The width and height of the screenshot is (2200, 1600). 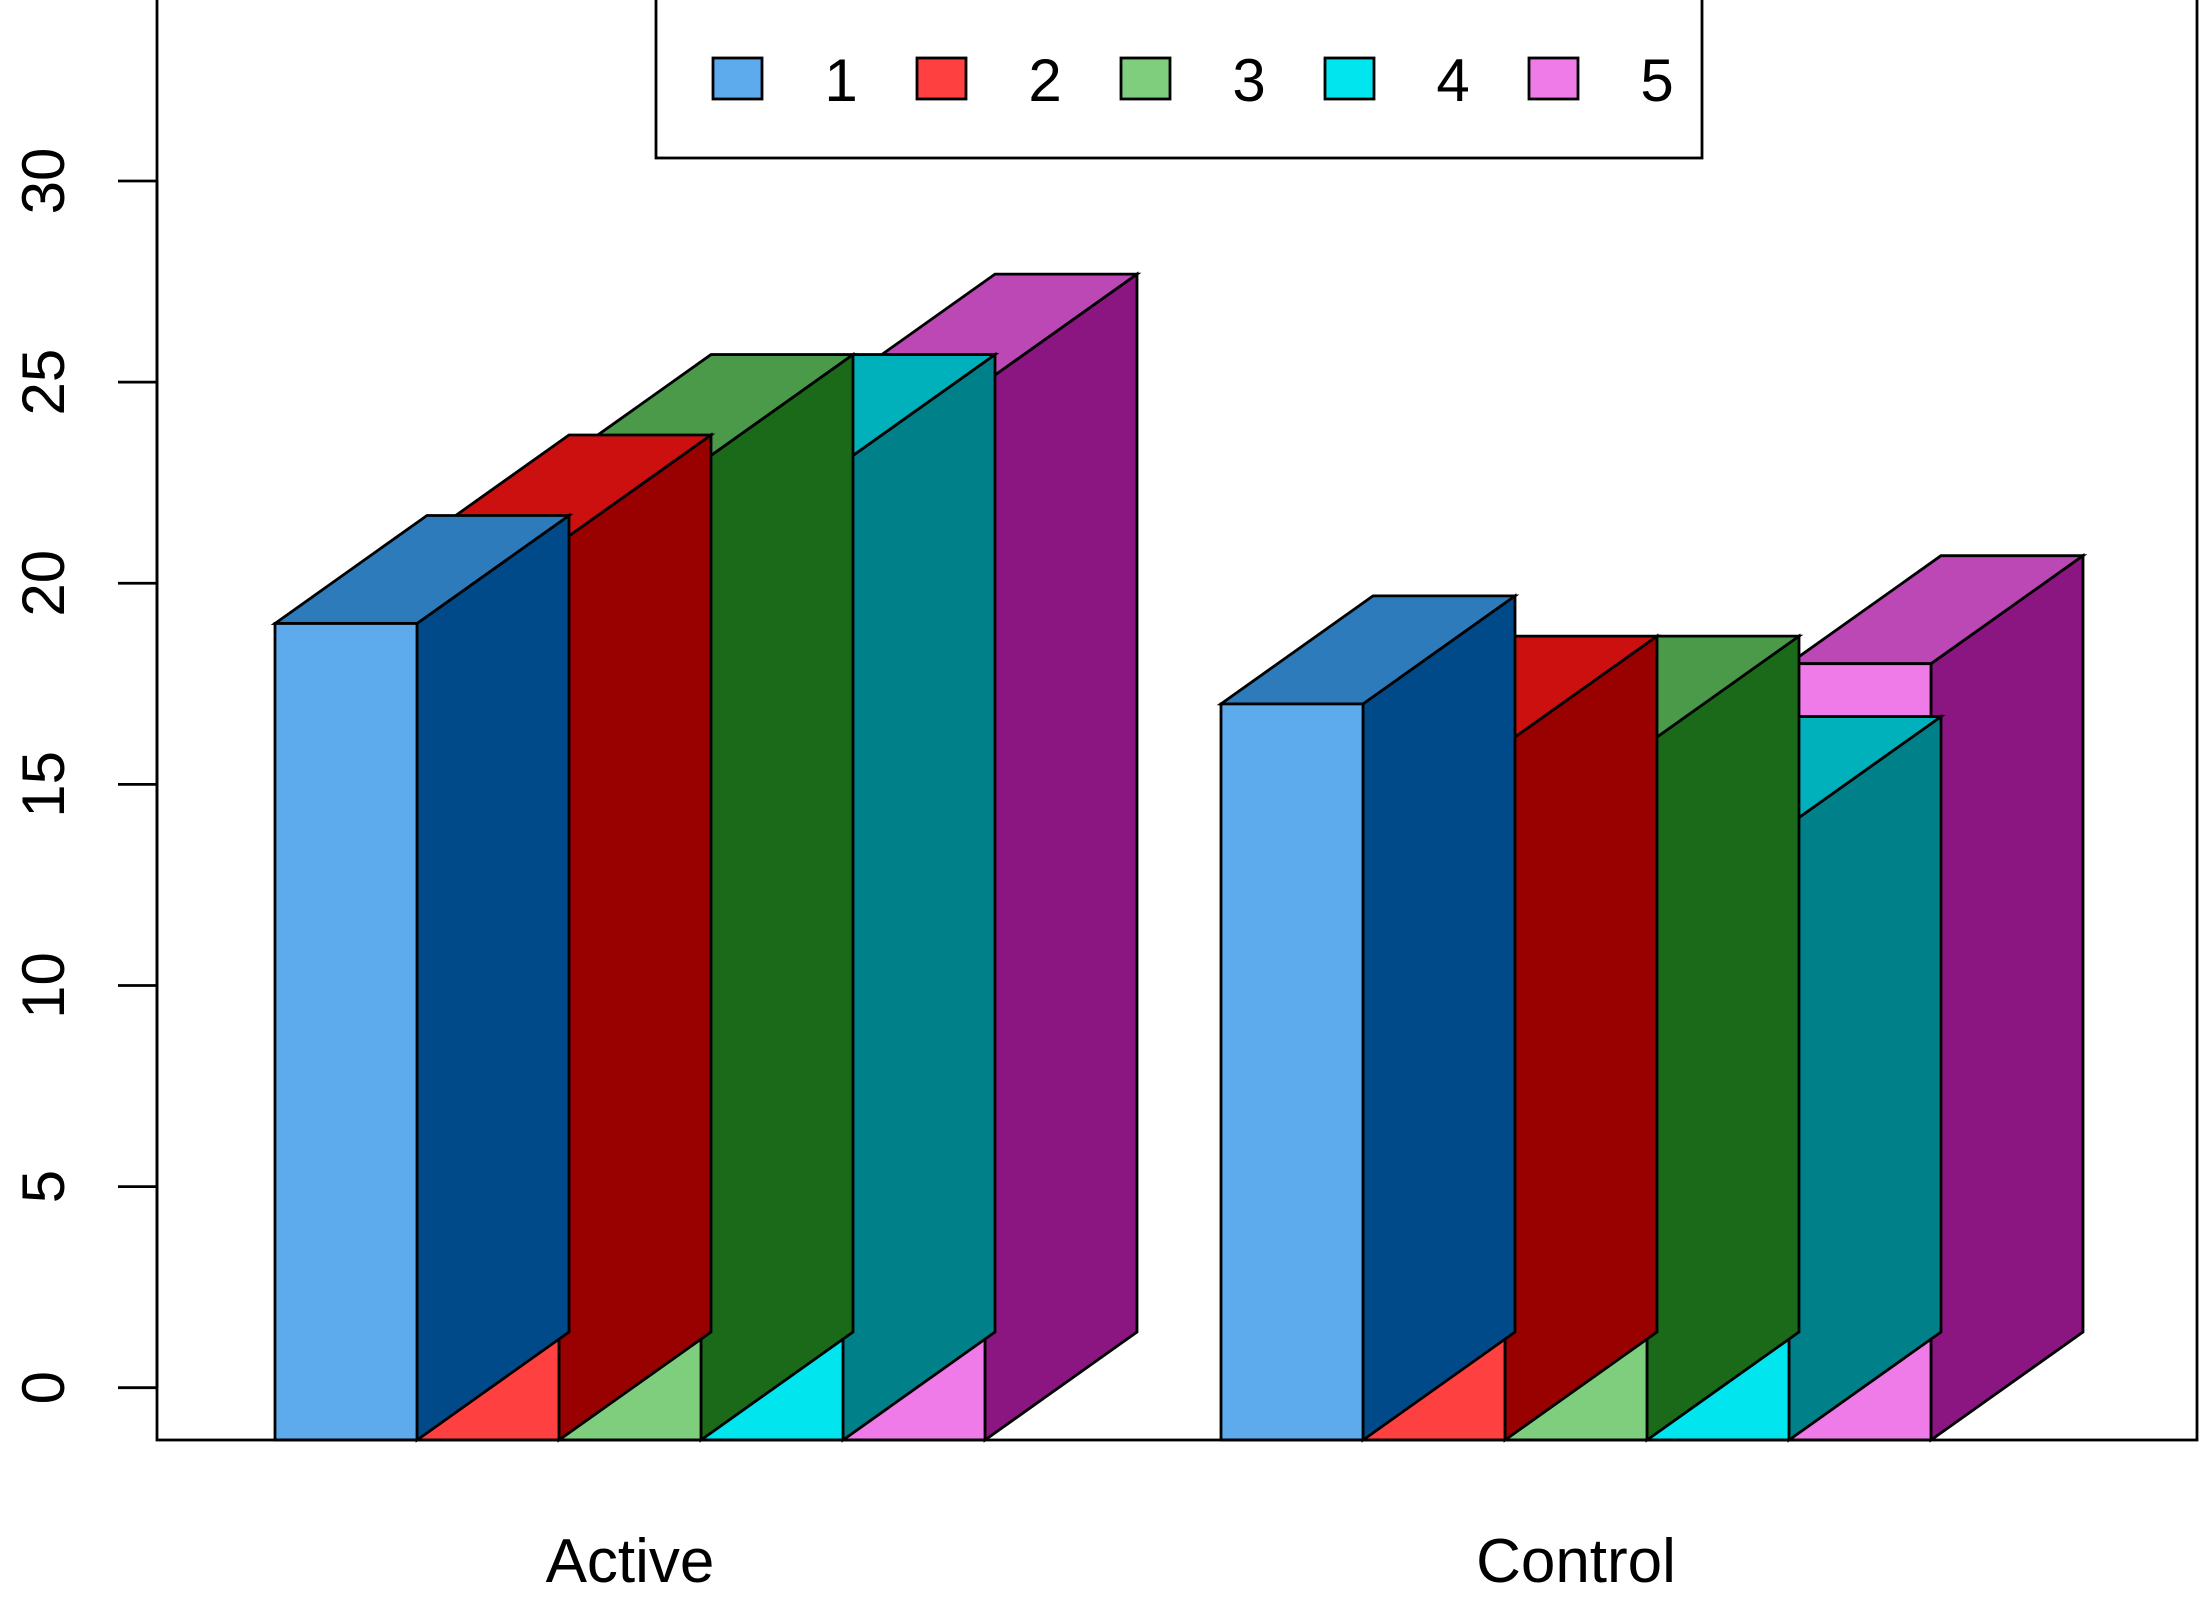 I want to click on legend-label: 3, so click(x=1248, y=80).